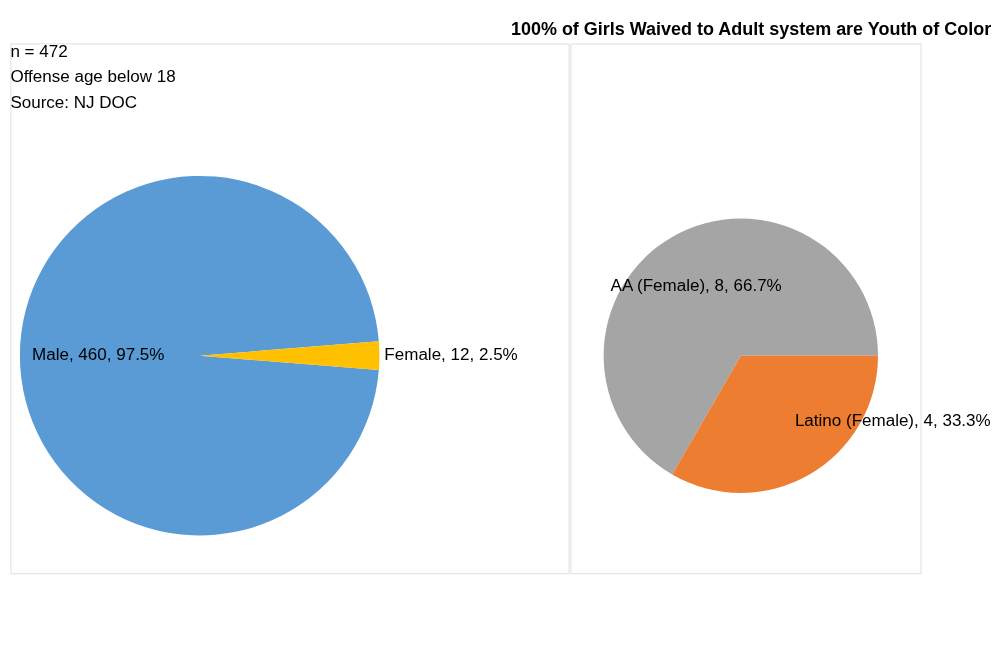 The width and height of the screenshot is (1001, 657). Describe the element at coordinates (39, 51) in the screenshot. I see `text: n = 472` at that location.